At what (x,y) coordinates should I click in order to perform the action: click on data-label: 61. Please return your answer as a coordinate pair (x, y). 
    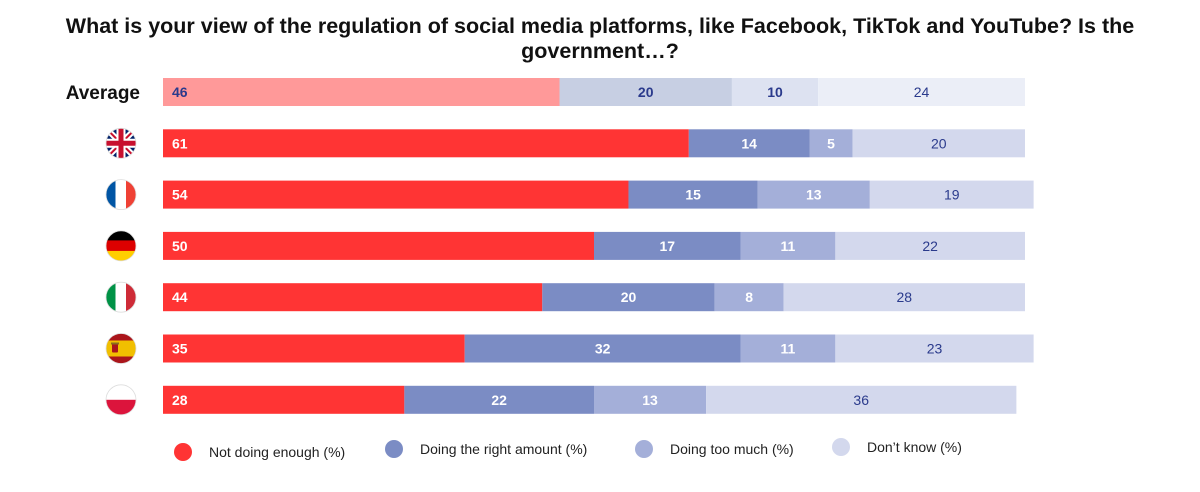
    Looking at the image, I should click on (180, 143).